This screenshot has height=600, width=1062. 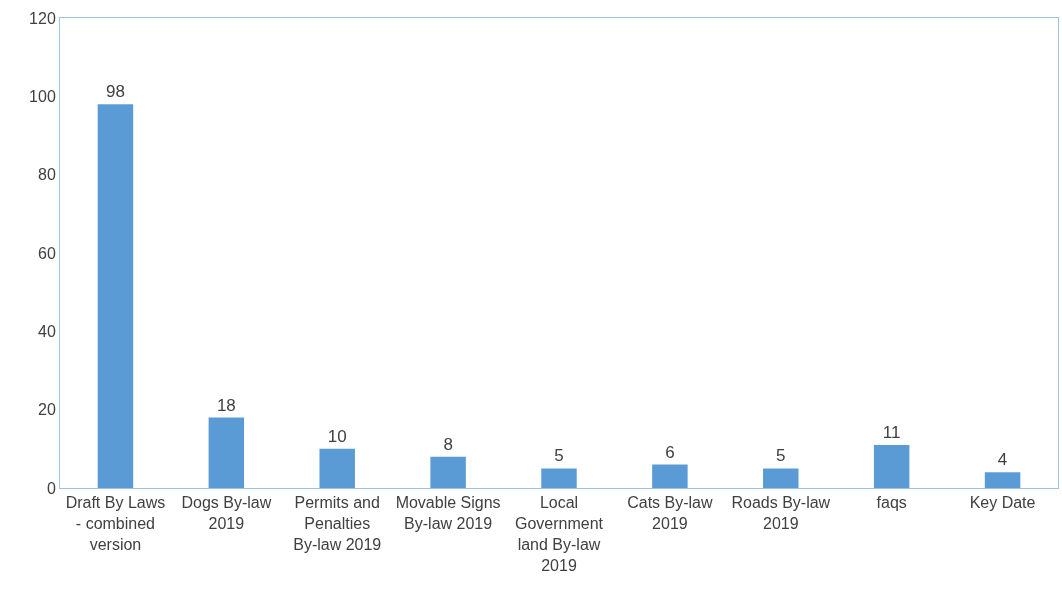 What do you see at coordinates (337, 436) in the screenshot?
I see `data-label: 10` at bounding box center [337, 436].